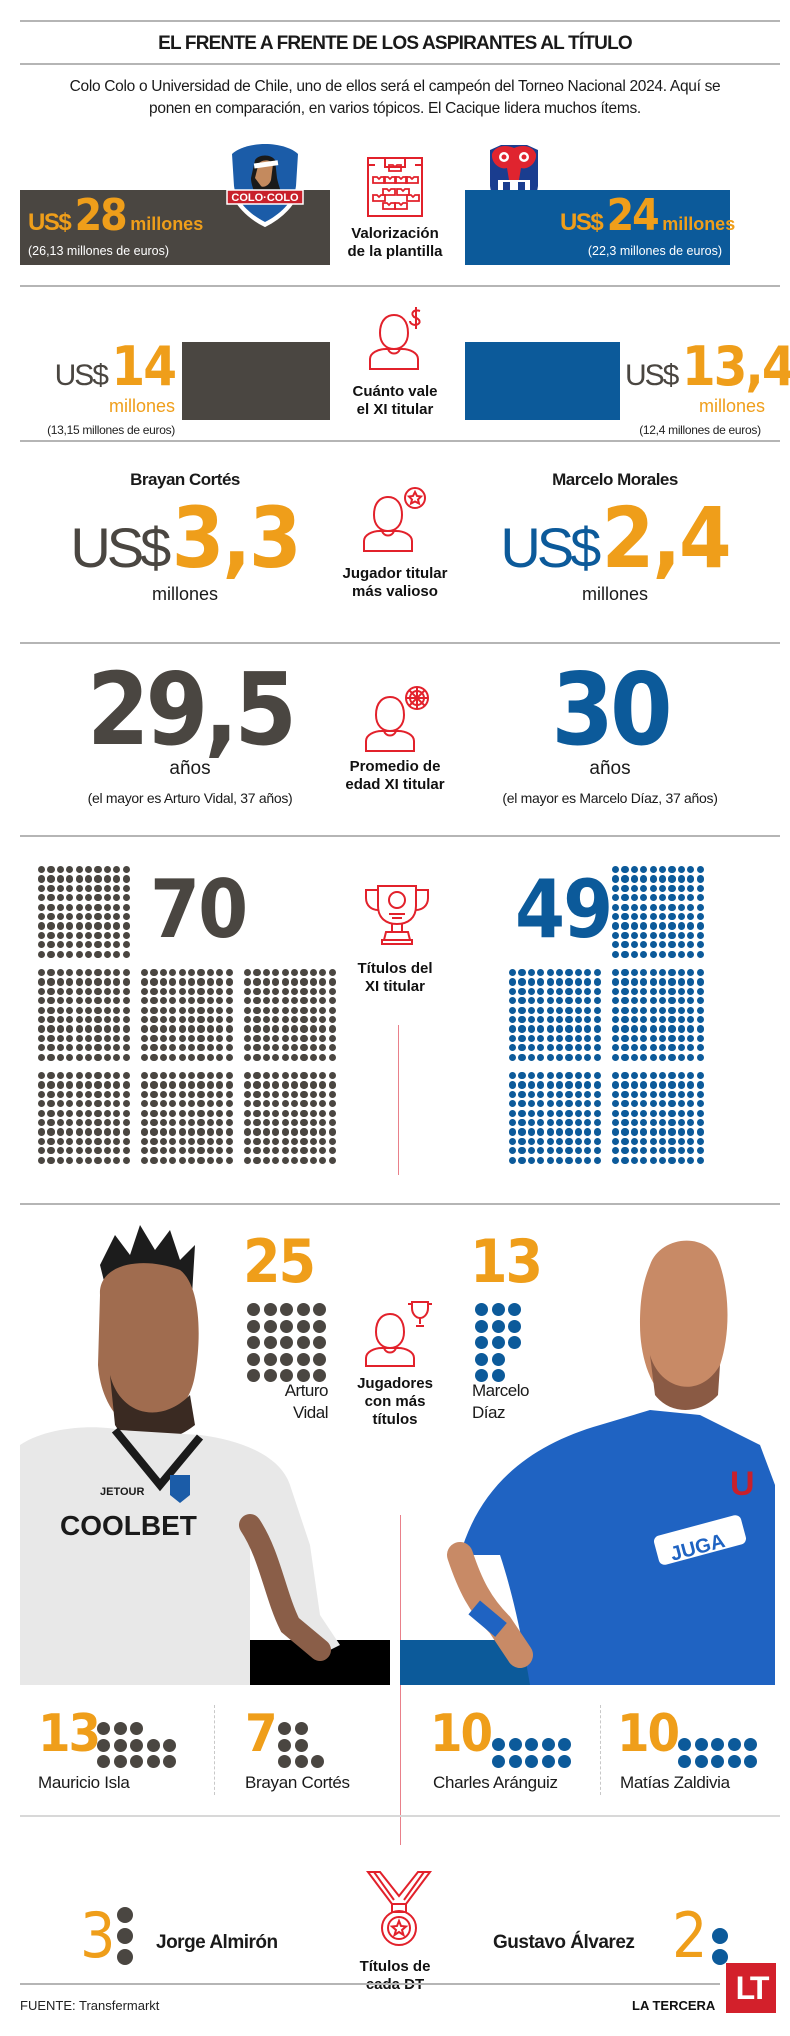 This screenshot has height=2036, width=790. Describe the element at coordinates (370, 1984) in the screenshot. I see `footer-rule` at that location.